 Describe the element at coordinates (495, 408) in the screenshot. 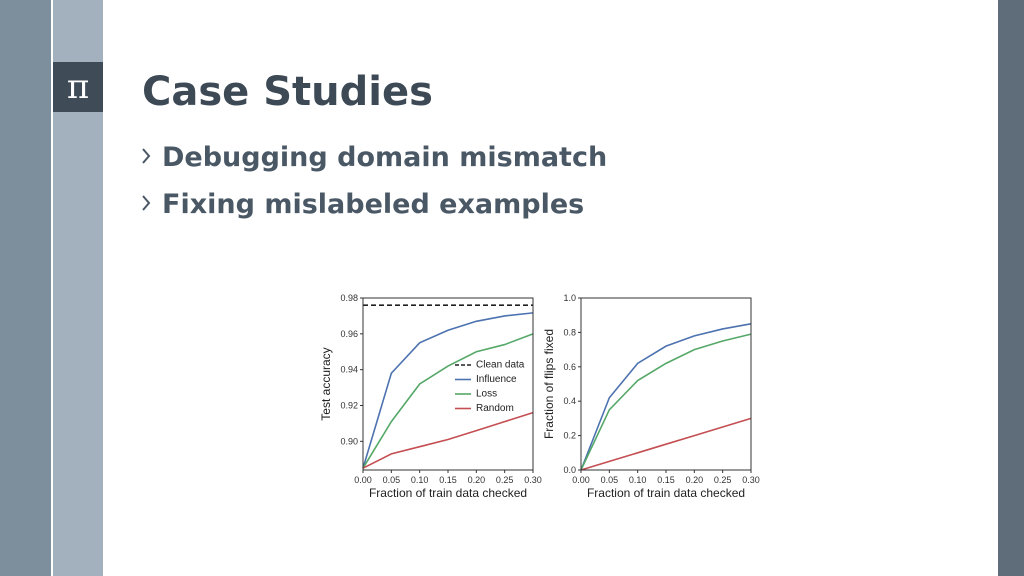

I see `legend-label: Random` at that location.